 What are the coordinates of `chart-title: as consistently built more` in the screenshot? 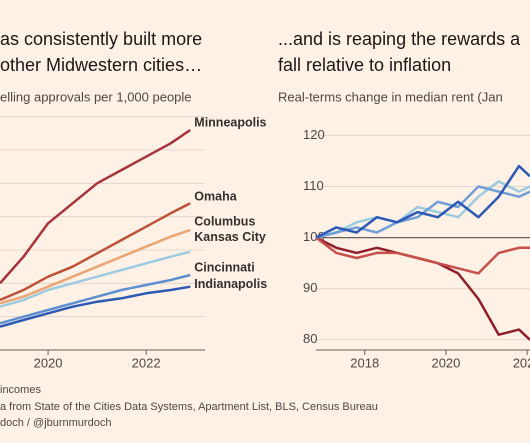 It's located at (101, 39).